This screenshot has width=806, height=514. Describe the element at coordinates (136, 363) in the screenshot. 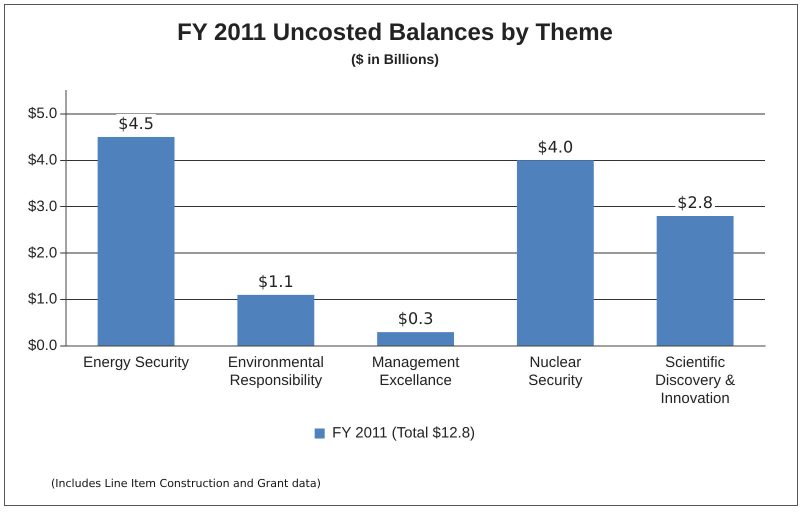

I see `x-tick-label: Energy Security` at that location.